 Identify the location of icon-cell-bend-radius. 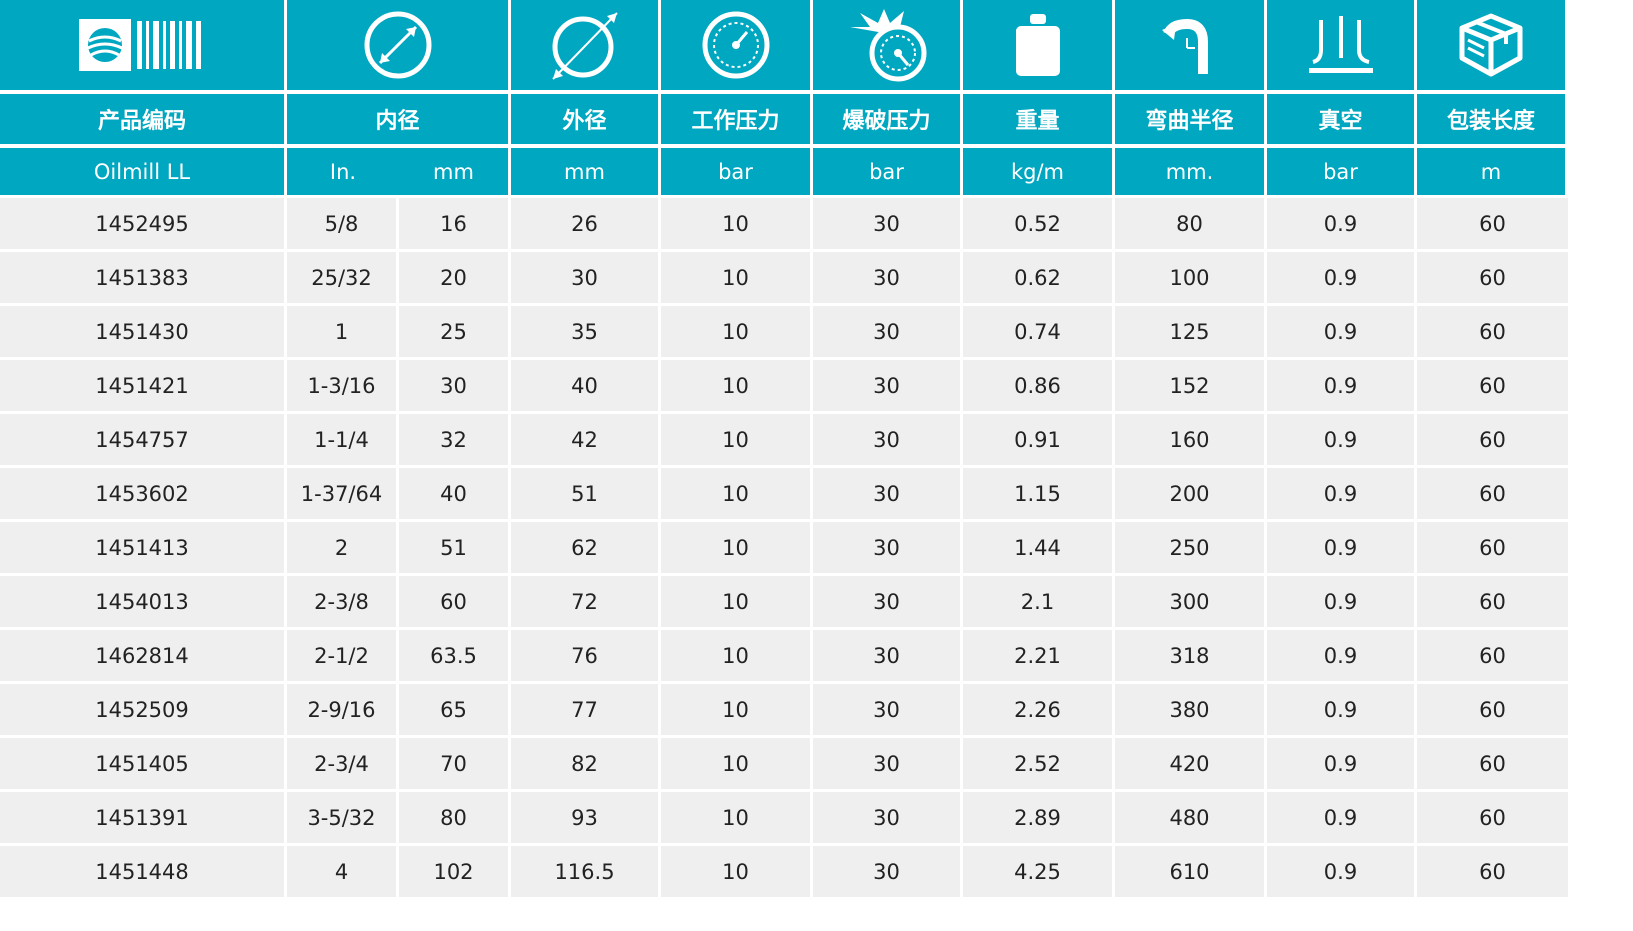
(1191, 47).